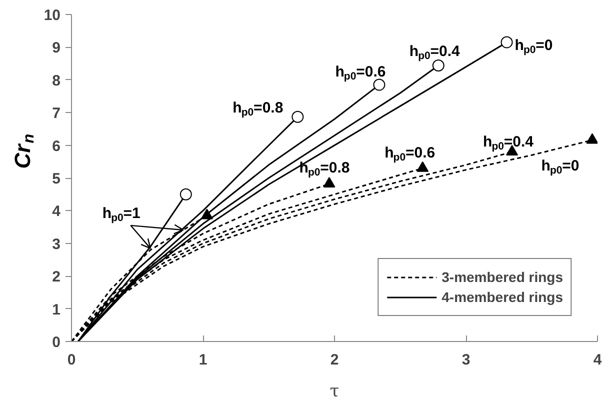 This screenshot has width=611, height=404. Describe the element at coordinates (24, 151) in the screenshot. I see `y-axis-title: Crn` at that location.